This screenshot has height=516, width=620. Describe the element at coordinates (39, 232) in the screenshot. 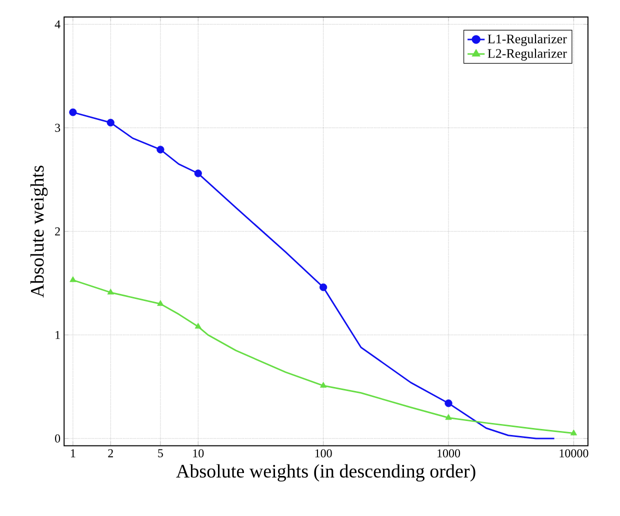

I see `y-axis-title: Absolute weights` at that location.